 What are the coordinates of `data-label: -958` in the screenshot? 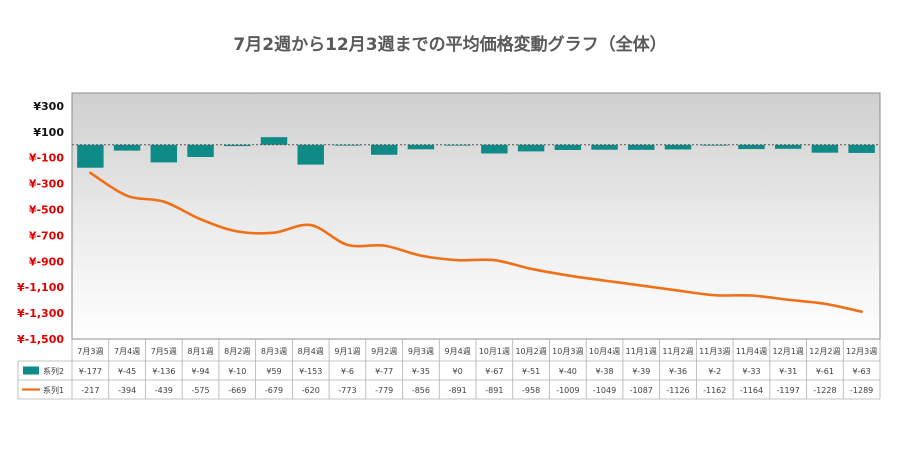 It's located at (531, 390).